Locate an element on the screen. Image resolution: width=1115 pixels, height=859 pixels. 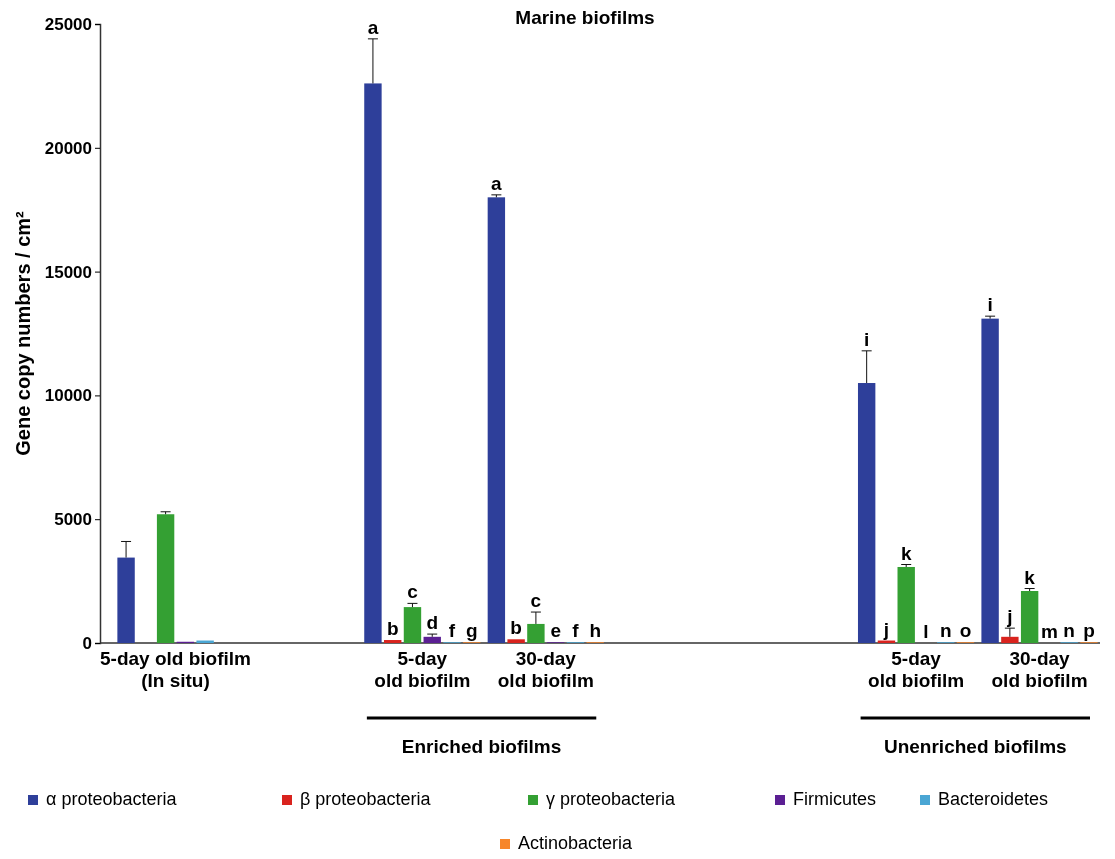
legend-label: γ proteobacteria is located at coordinates (611, 799).